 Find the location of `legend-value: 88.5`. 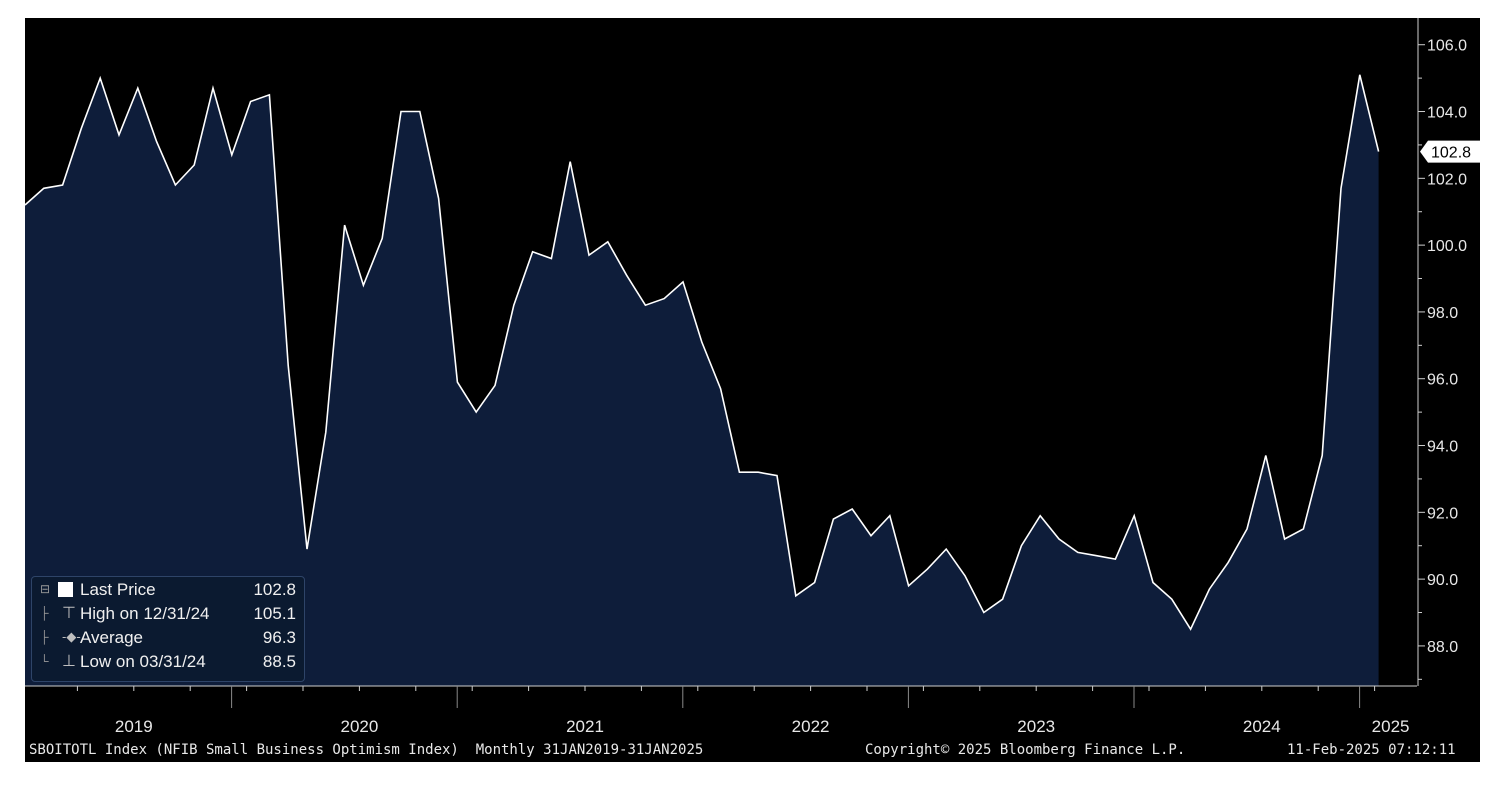

legend-value: 88.5 is located at coordinates (279, 661).